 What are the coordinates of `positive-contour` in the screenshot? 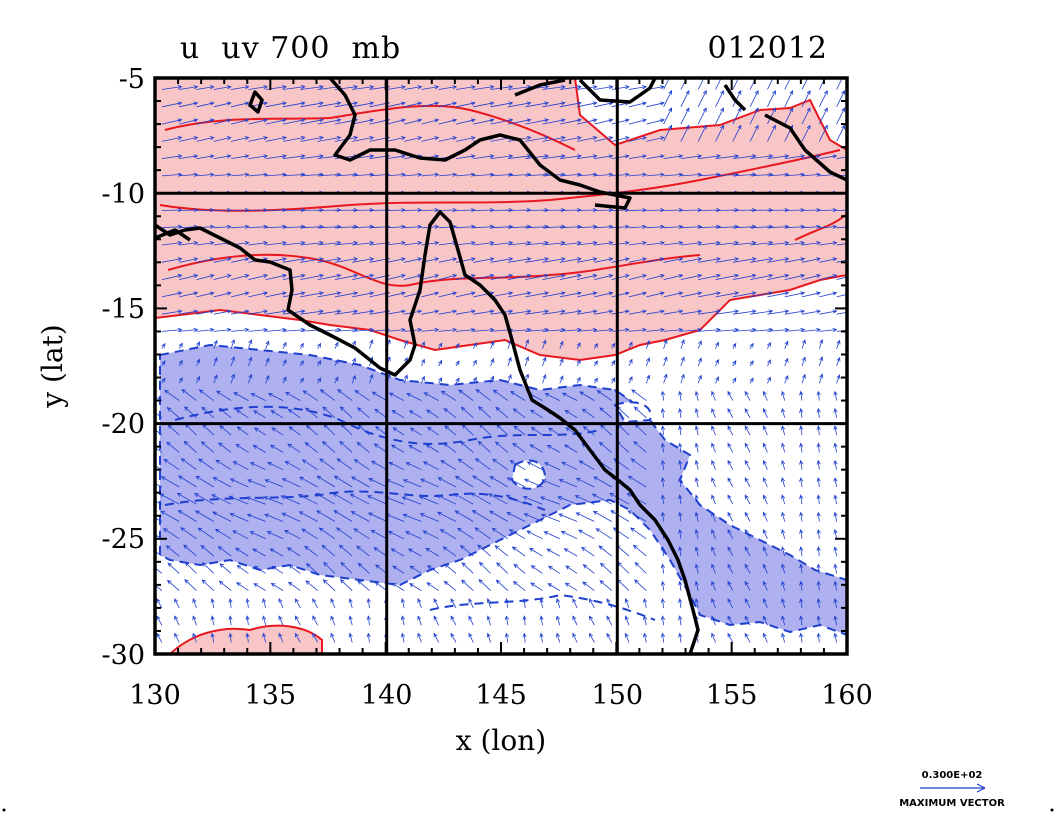 It's located at (434, 270).